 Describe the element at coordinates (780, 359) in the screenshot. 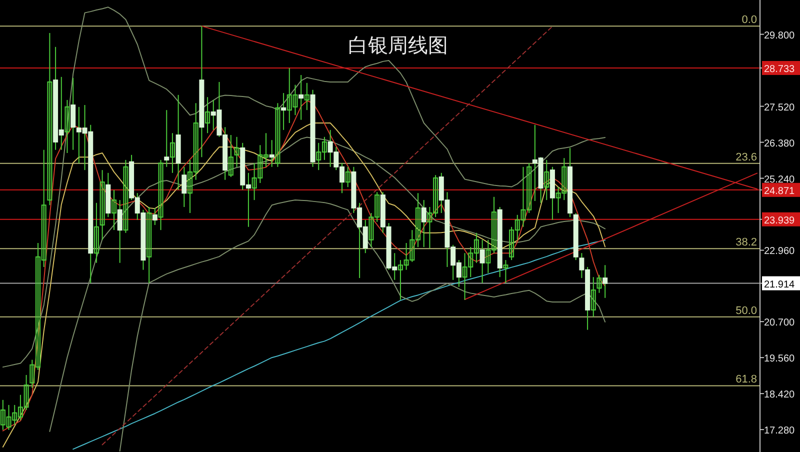

I see `y-tick-label: 19.560` at that location.